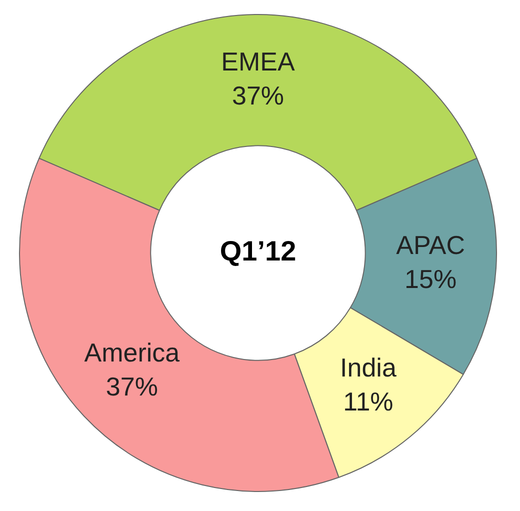 Image resolution: width=520 pixels, height=511 pixels. Describe the element at coordinates (431, 245) in the screenshot. I see `slice-label: APAC` at that location.